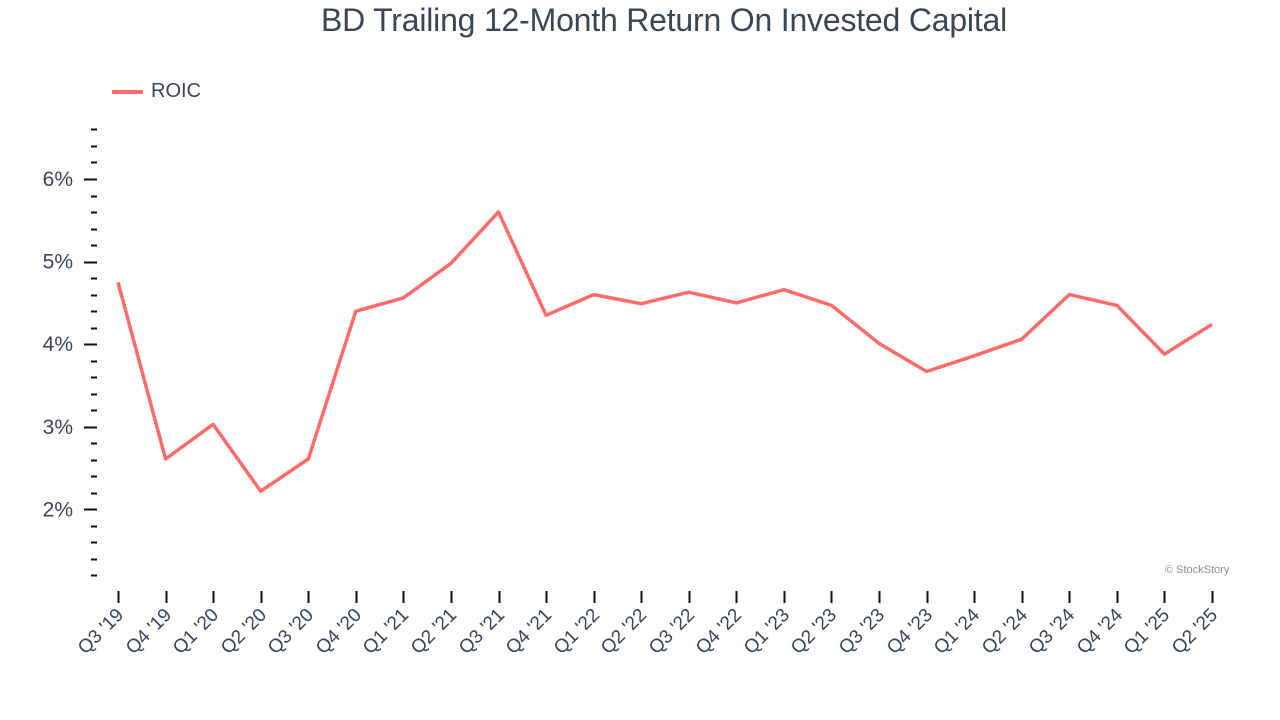 The height and width of the screenshot is (720, 1280). What do you see at coordinates (244, 632) in the screenshot?
I see `x-tick-label: Q2 '20` at bounding box center [244, 632].